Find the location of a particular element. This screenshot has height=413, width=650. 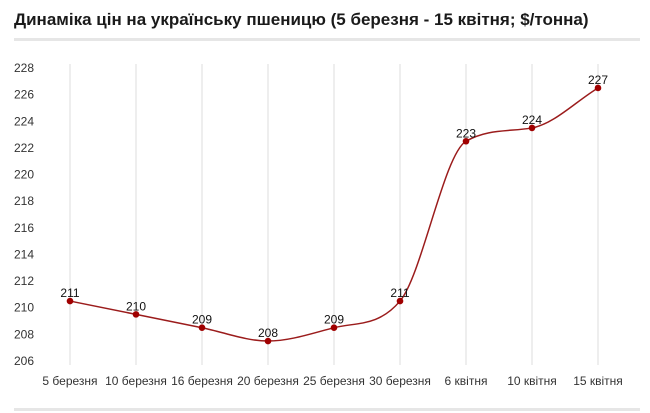

y-tick-label: 224 is located at coordinates (24, 121).